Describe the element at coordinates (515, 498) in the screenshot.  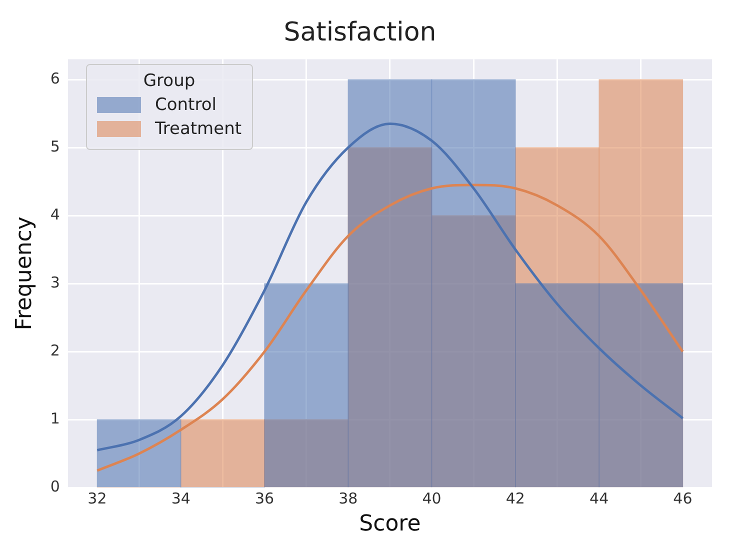
I see `x-tick-label: 42` at that location.